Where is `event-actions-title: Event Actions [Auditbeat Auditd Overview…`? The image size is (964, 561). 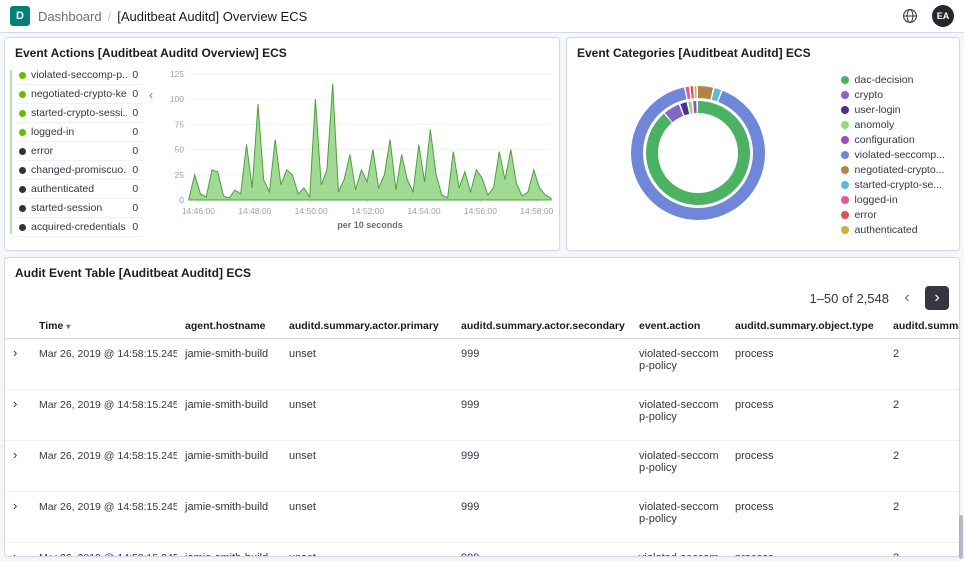
event-actions-title: Event Actions [Auditbeat Auditd Overview… is located at coordinates (151, 53).